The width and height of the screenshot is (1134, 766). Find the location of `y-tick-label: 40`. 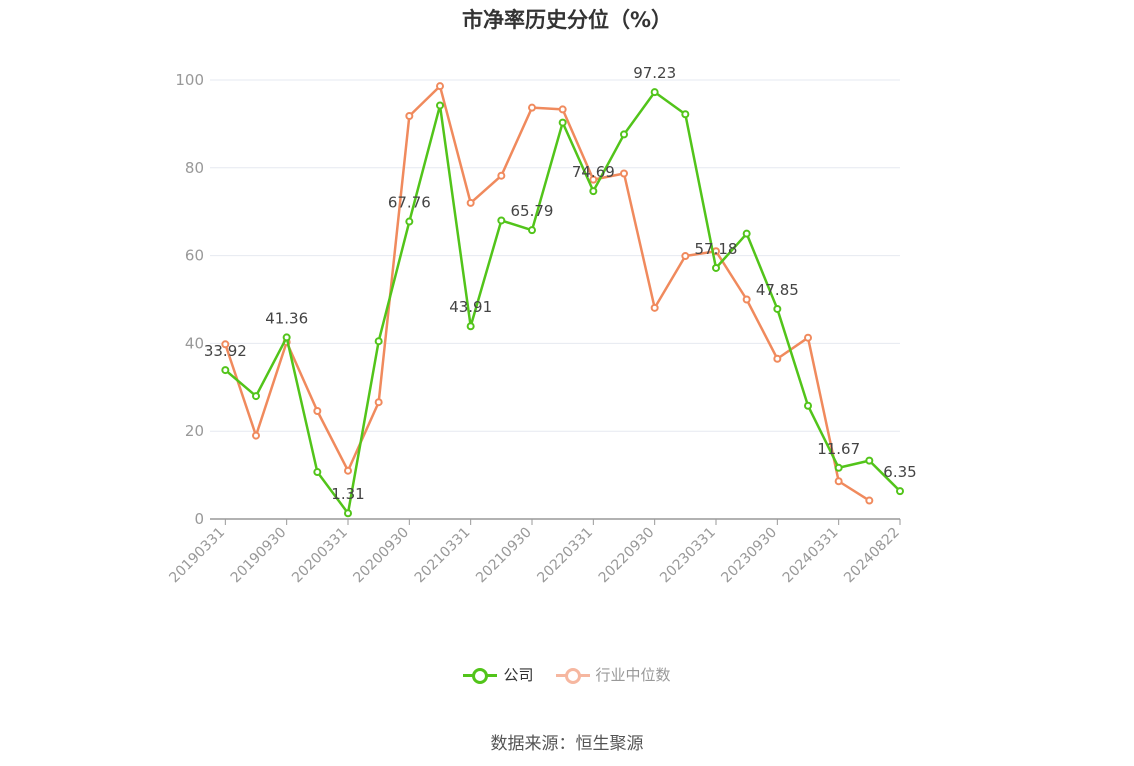

y-tick-label: 40 is located at coordinates (194, 343).